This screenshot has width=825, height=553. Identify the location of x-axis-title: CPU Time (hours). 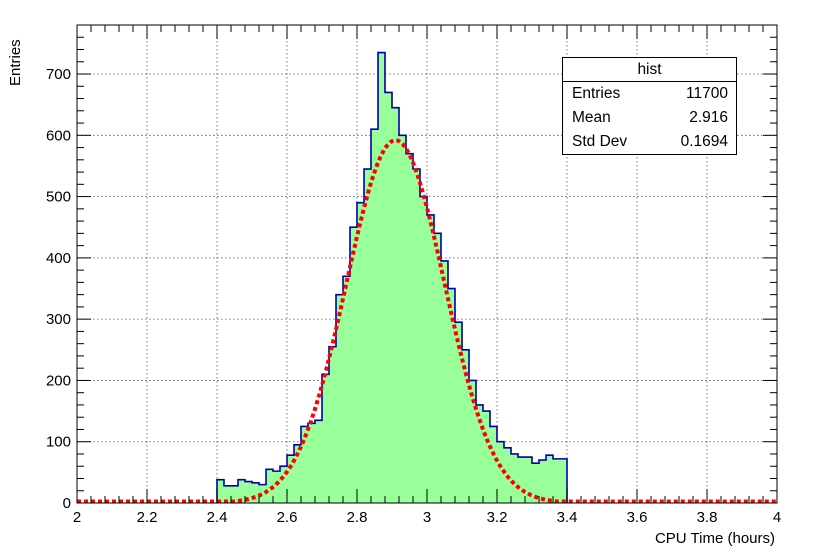
(715, 538).